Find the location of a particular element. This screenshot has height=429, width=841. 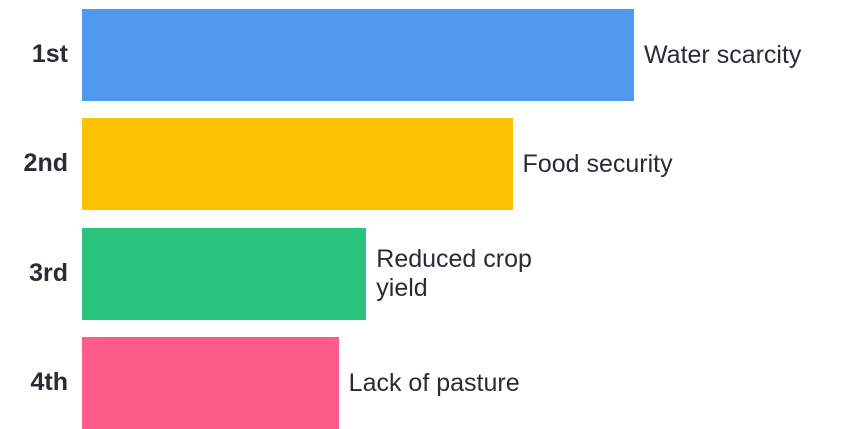

bar-label: Reduced crop yield is located at coordinates (454, 274).